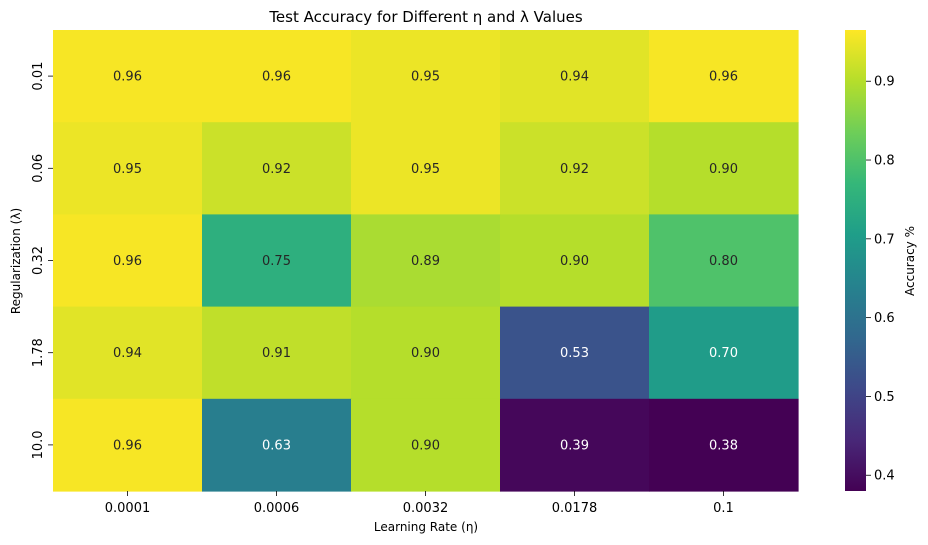 The image size is (928, 545). What do you see at coordinates (38, 352) in the screenshot?
I see `y-tick-label: 1.78` at bounding box center [38, 352].